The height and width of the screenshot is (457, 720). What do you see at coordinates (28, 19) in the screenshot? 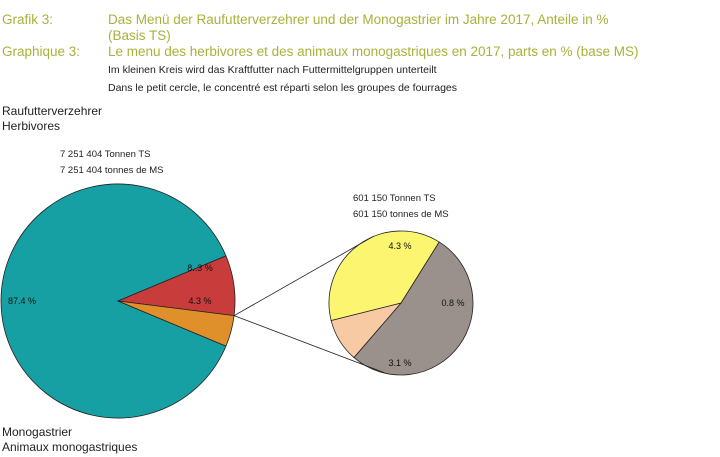
I see `chart-label-de: Grafik 3:` at bounding box center [28, 19].